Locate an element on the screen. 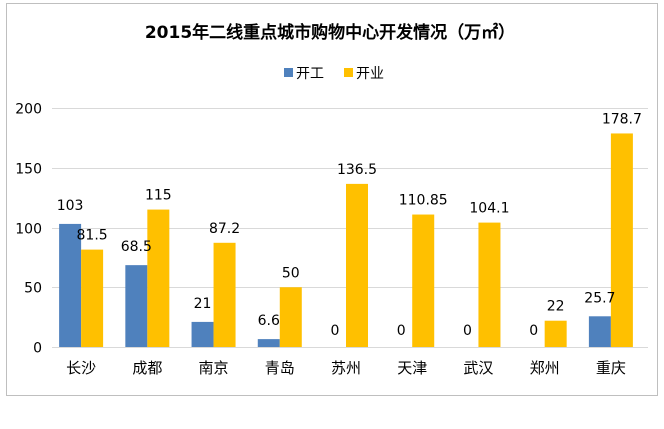  x-axis-ticks: 长沙 成都 南京 青岛 苏州 天津 武汉 郑州 重庆 is located at coordinates (346, 368).